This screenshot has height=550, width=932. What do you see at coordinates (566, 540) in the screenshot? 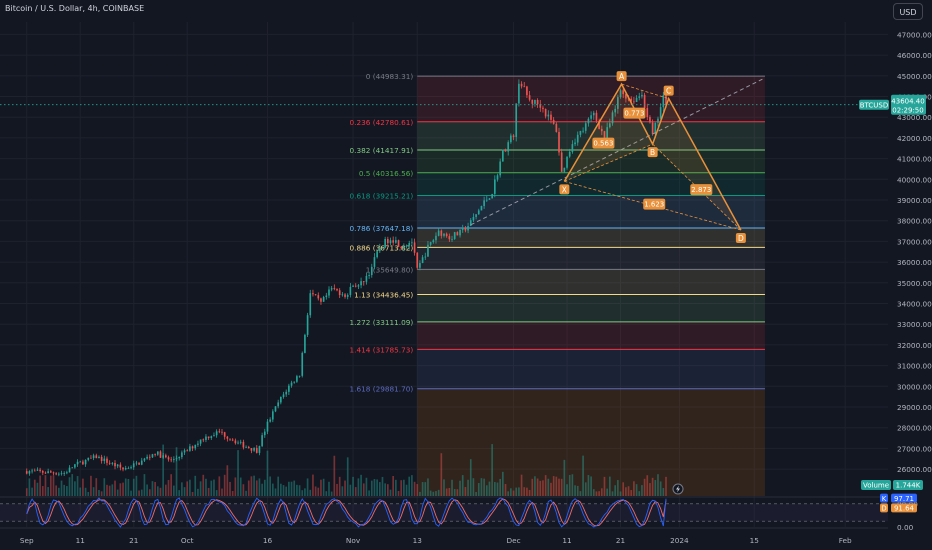
I see `time-tick-label: 11` at bounding box center [566, 540].